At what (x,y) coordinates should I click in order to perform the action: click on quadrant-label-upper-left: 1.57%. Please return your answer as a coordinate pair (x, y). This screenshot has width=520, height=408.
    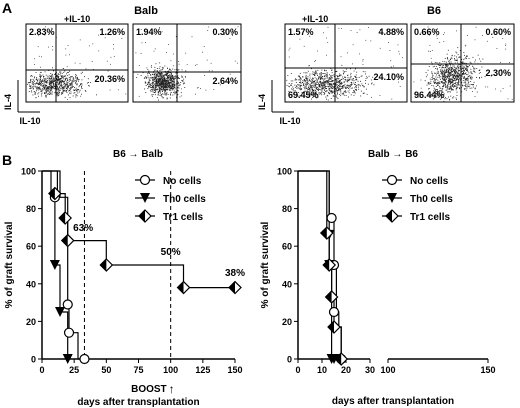
    Looking at the image, I should click on (301, 32).